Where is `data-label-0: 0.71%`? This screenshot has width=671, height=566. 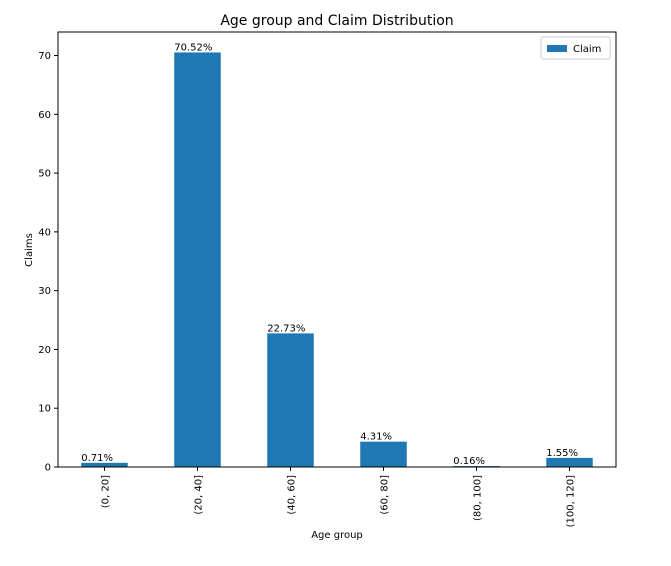 data-label-0: 0.71% is located at coordinates (97, 458).